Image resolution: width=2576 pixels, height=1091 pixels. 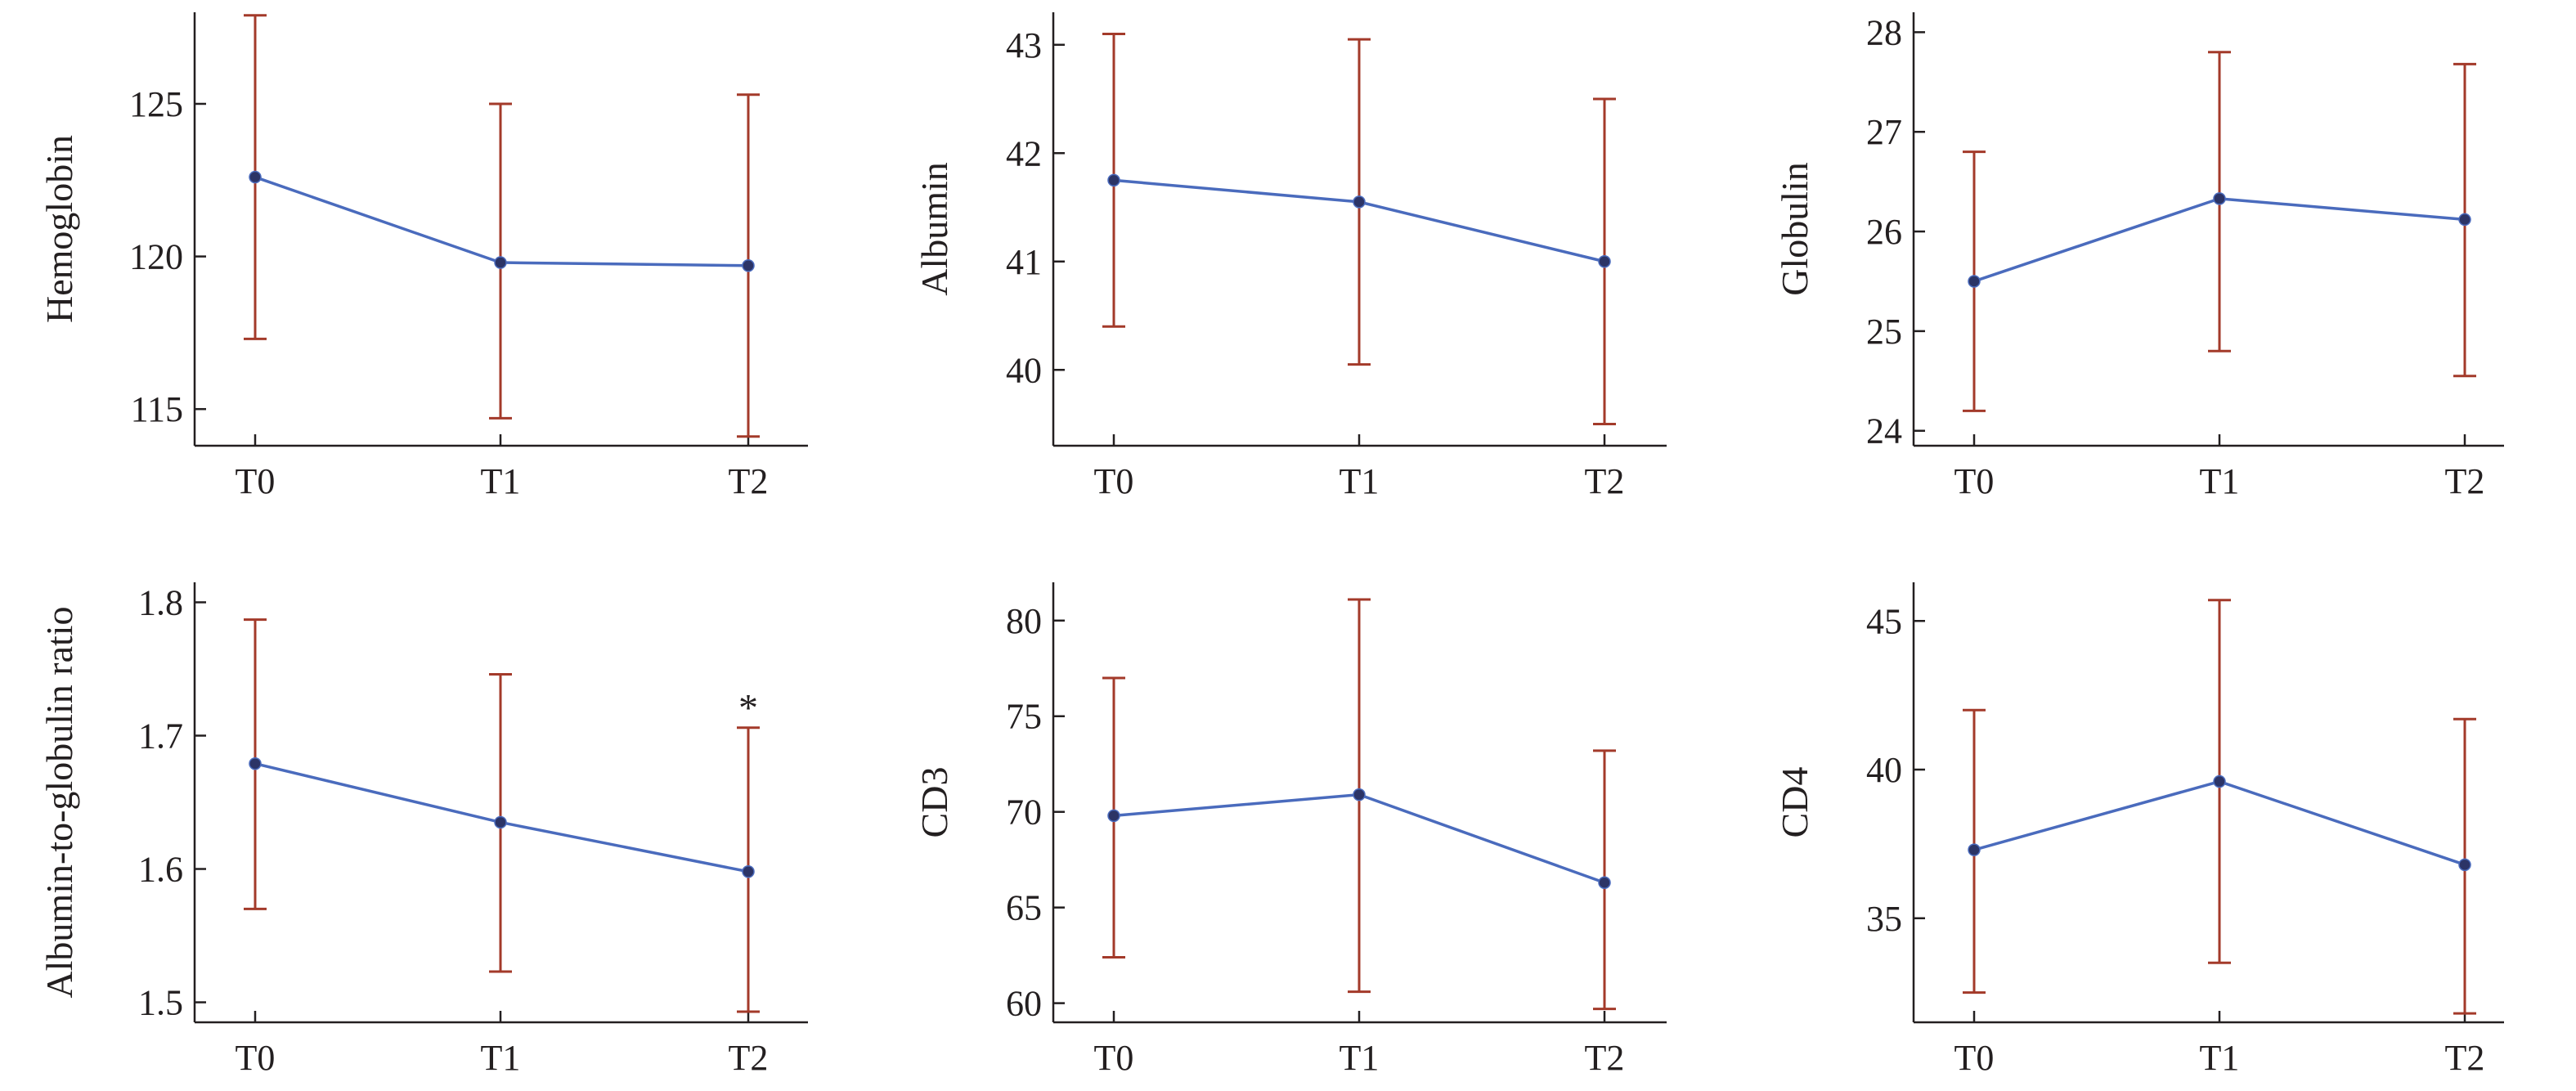 I want to click on y-tick-label: 24, so click(x=1884, y=431).